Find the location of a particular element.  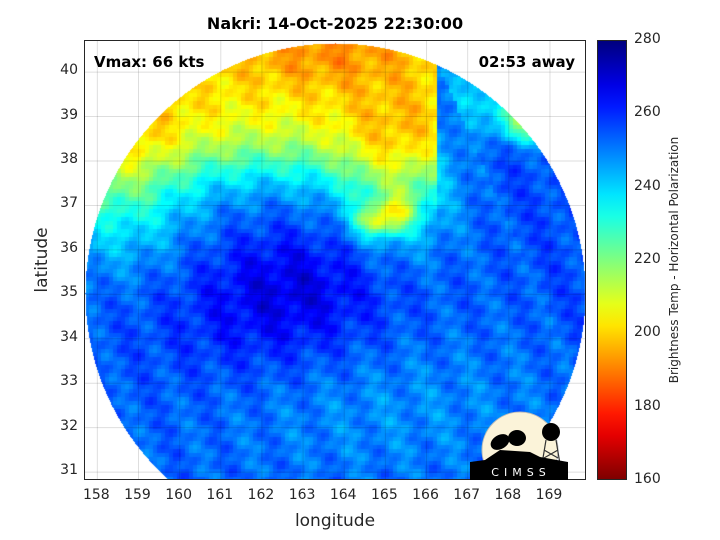

chart-title: Nakri: 14-Oct-2025 22:30:00 is located at coordinates (335, 23).